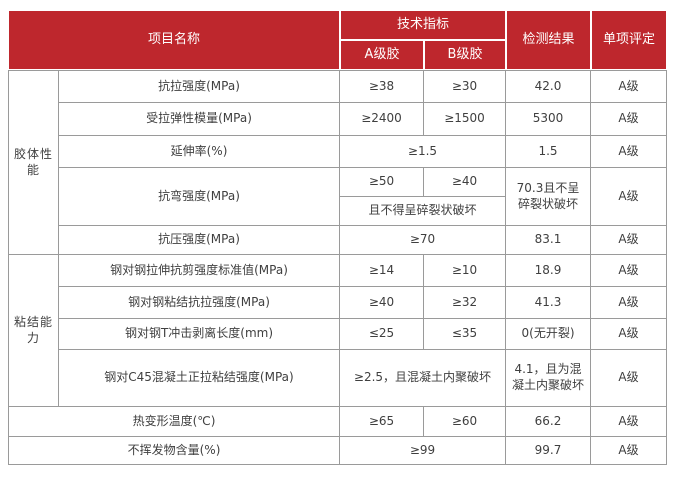  Describe the element at coordinates (382, 422) in the screenshot. I see `row-heat-distortion-spec-a: ≥65` at that location.